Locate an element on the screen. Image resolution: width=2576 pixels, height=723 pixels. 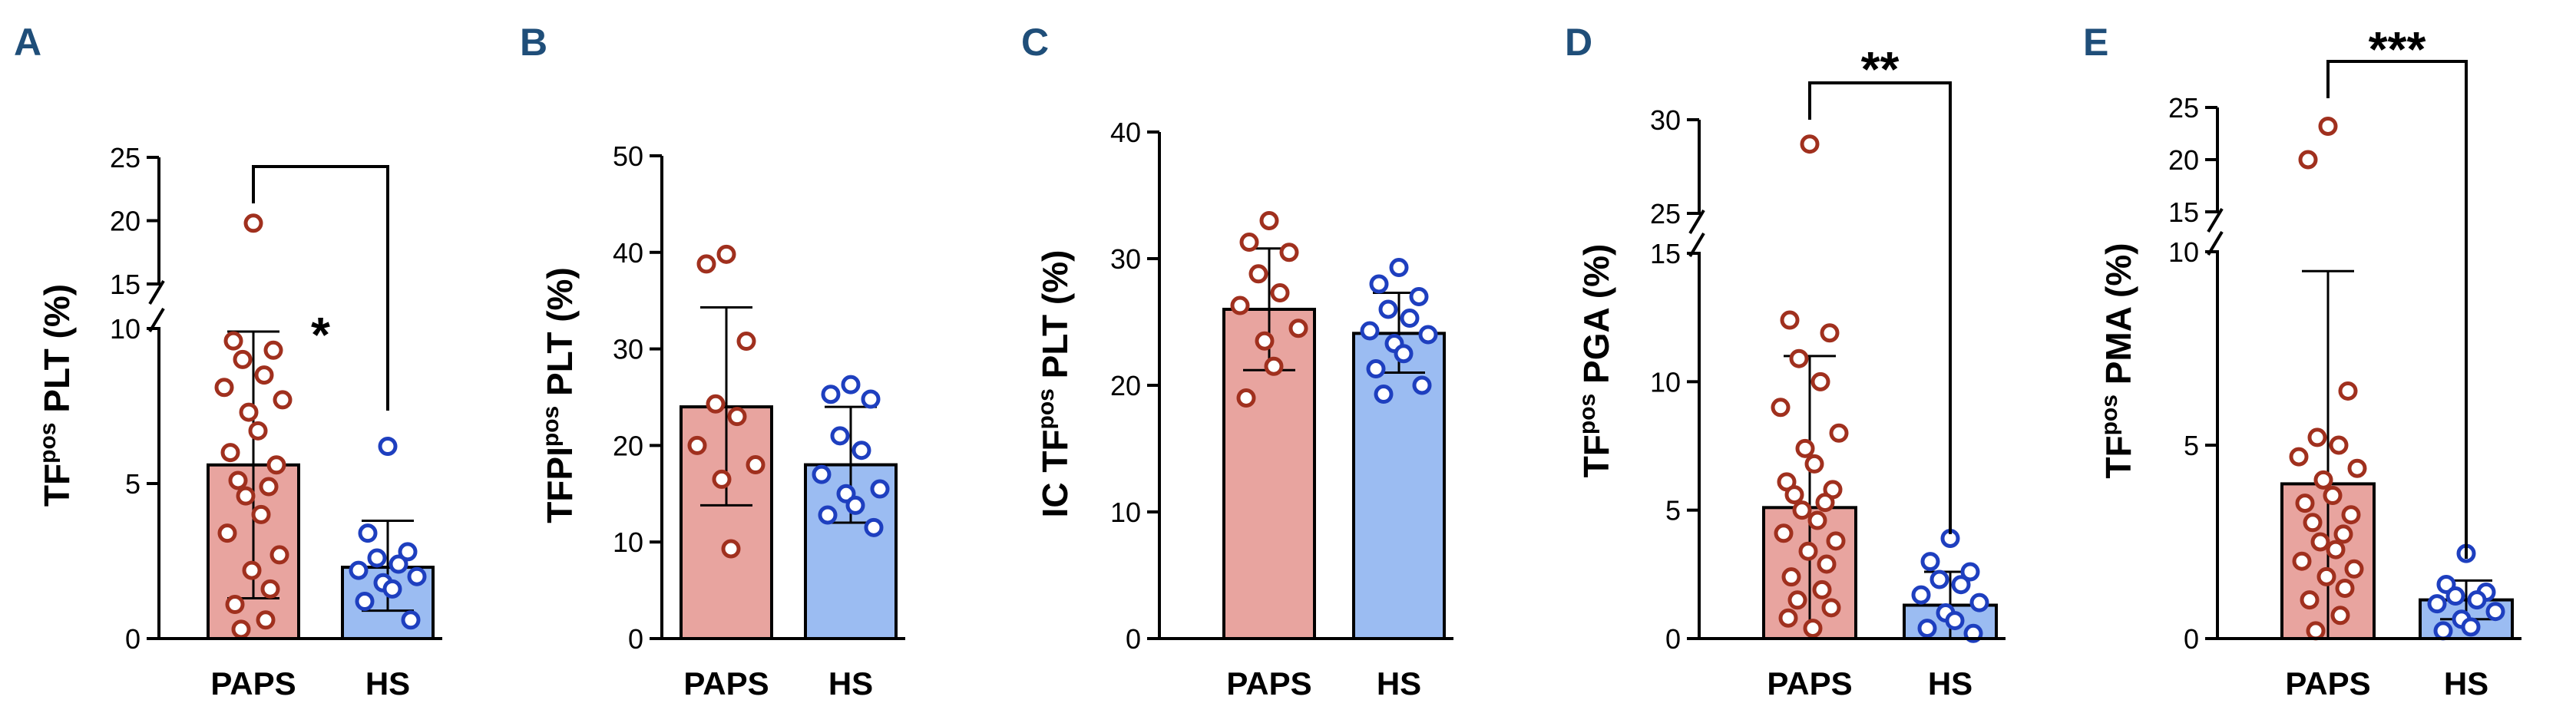
y-tick-label: 15 is located at coordinates (1665, 254).